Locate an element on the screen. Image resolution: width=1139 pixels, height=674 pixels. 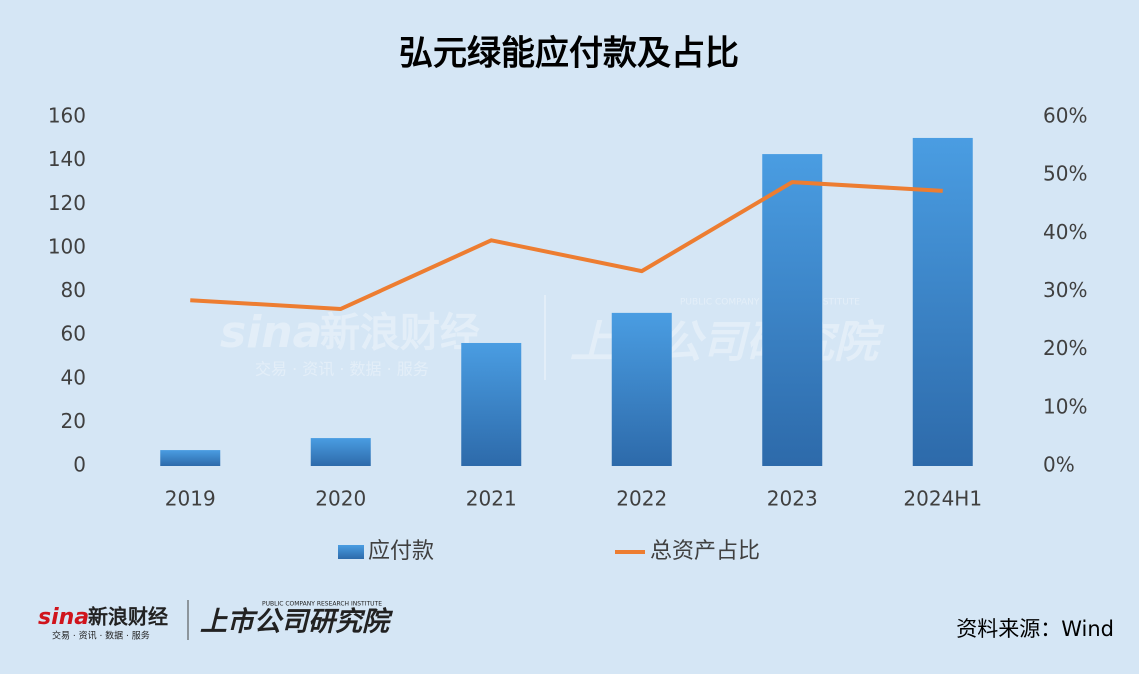
y-tick-label: 60 is located at coordinates (73, 334).